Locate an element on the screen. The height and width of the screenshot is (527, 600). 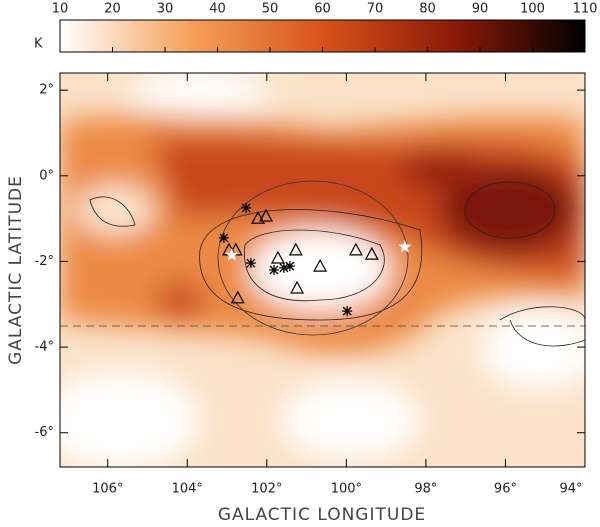
colorbar-tick-label: 20 is located at coordinates (112, 9).